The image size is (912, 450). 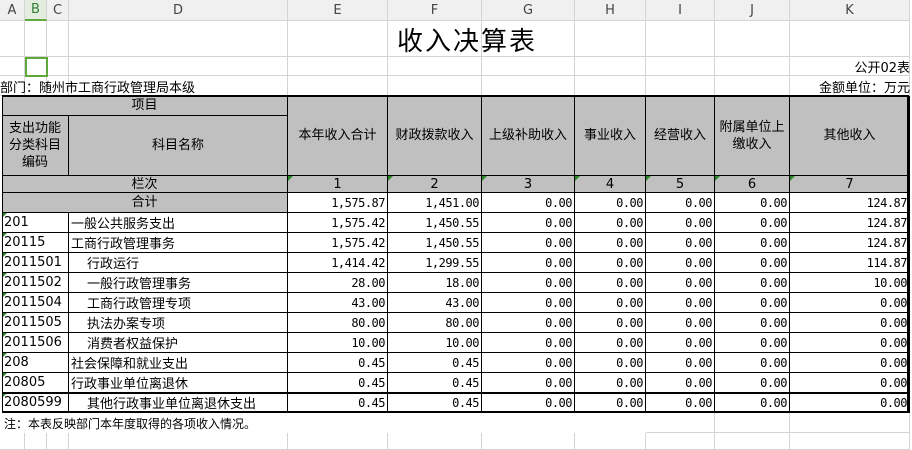 I want to click on total-value: 0.00, so click(x=752, y=203).